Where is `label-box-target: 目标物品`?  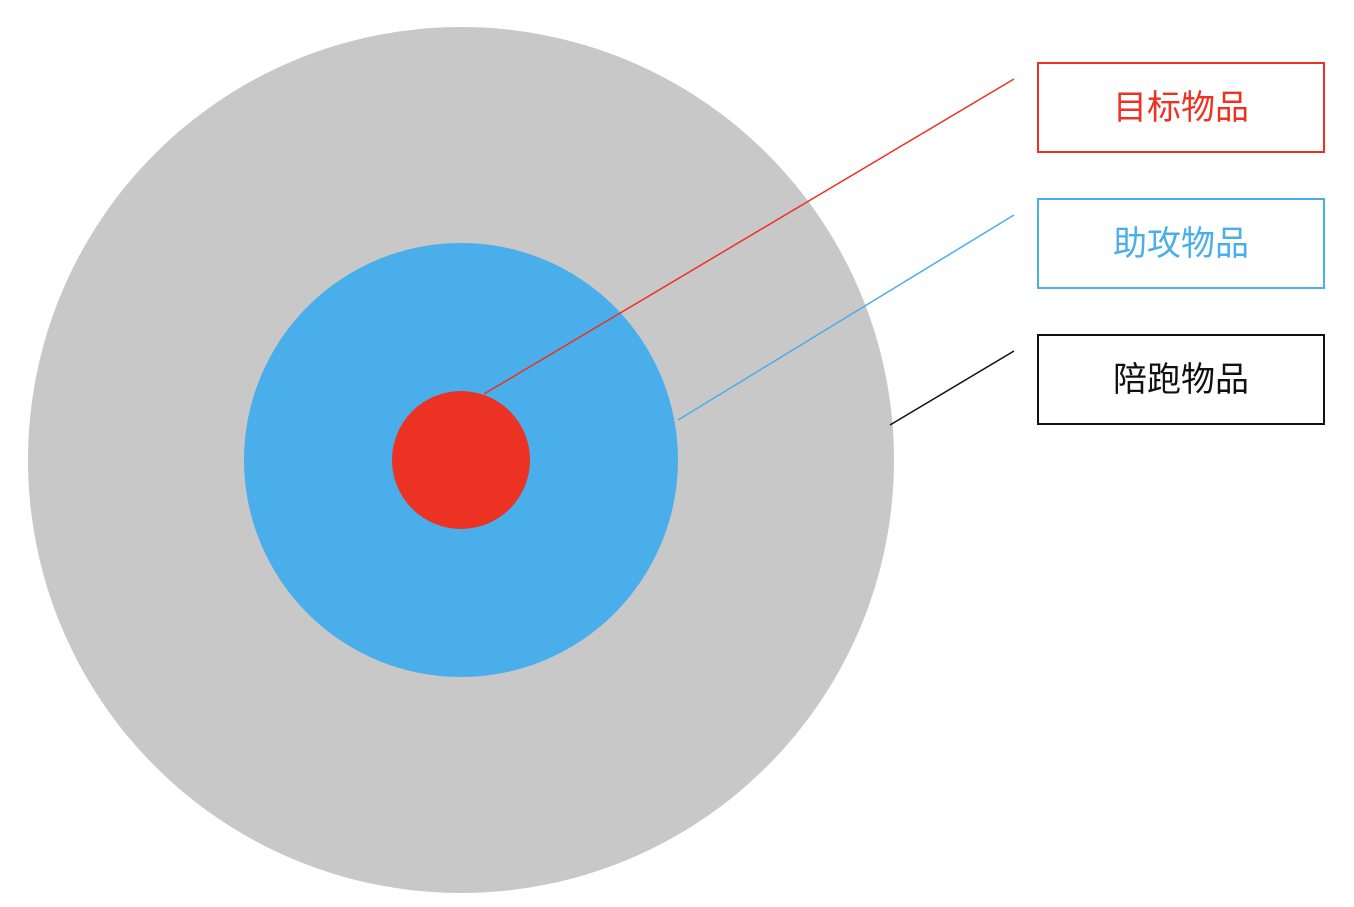 label-box-target: 目标物品 is located at coordinates (1181, 107).